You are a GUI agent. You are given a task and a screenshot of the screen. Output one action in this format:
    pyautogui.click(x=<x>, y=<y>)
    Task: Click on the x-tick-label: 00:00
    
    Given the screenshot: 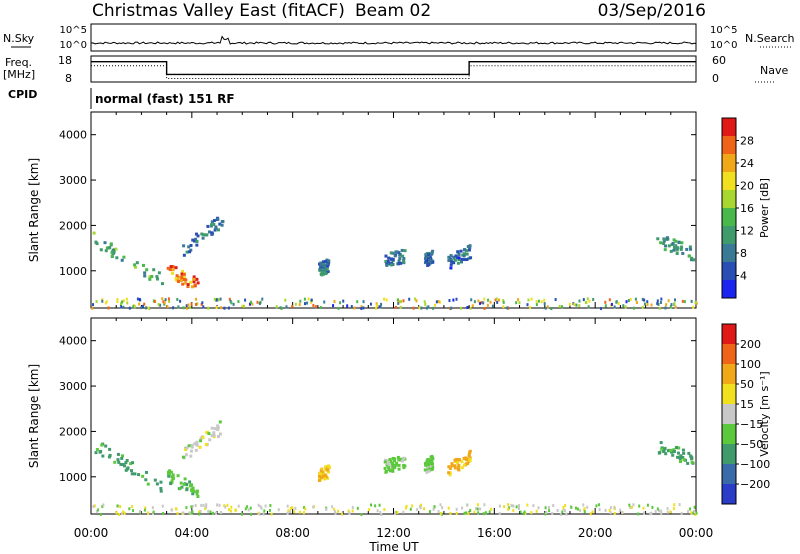 What is the action you would take?
    pyautogui.click(x=696, y=533)
    